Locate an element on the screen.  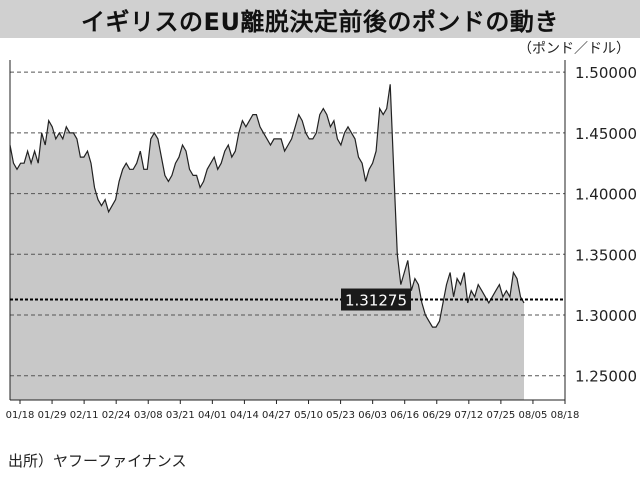
y-tick-label: 1.50000 is located at coordinates (606, 73).